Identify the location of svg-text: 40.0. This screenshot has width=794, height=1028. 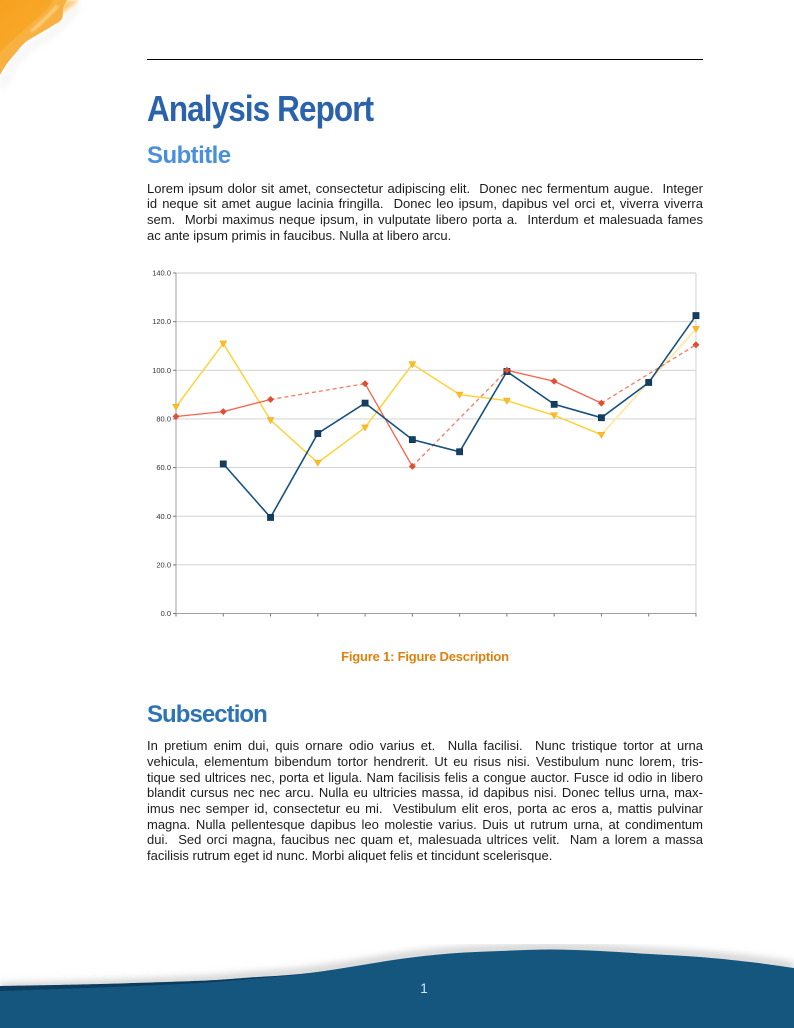
(163, 516).